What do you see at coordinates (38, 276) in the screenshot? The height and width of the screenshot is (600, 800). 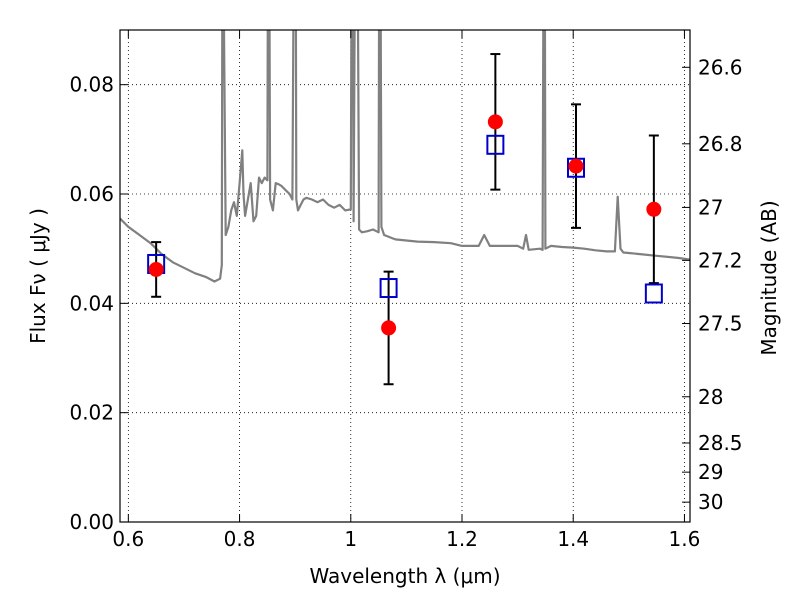 I see `y-axis-label: Flux Fν ( μJy )` at bounding box center [38, 276].